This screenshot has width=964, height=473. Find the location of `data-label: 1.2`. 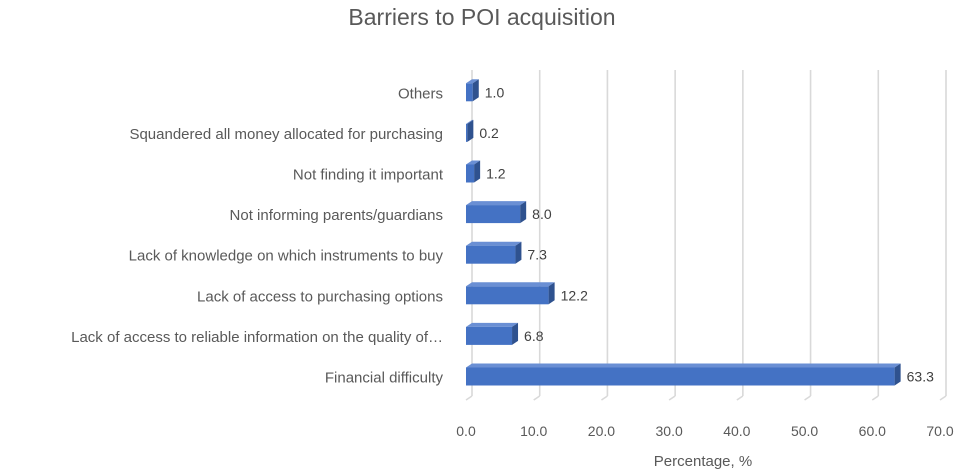

data-label: 1.2 is located at coordinates (496, 174).